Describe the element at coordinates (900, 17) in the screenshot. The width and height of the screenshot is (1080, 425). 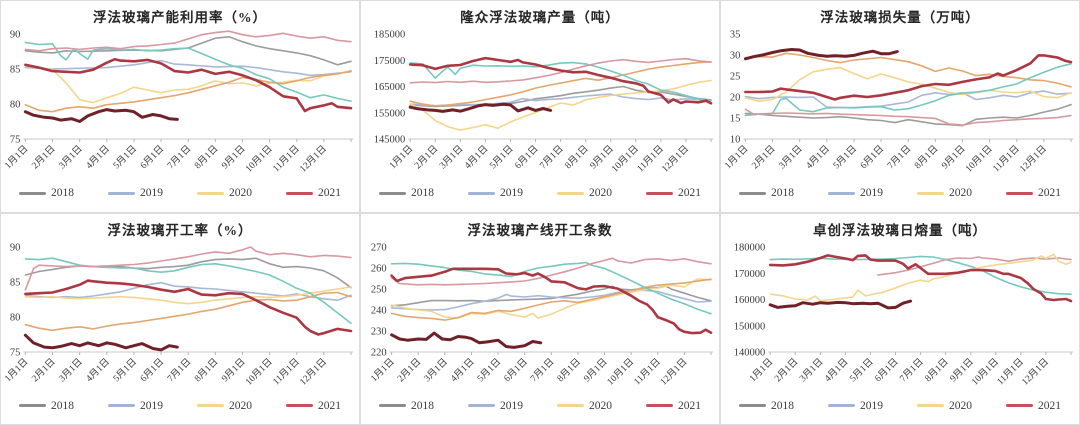
I see `chart-title: 浮法玻璃损失量（万吨）` at that location.